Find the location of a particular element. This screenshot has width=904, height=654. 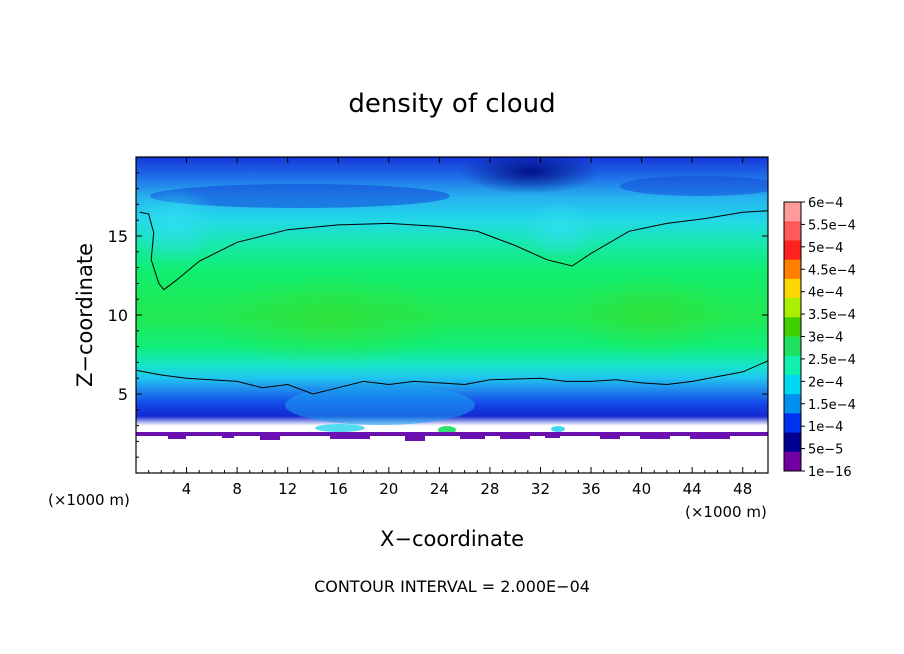

colorbar-label: 3e−4 is located at coordinates (825, 338).